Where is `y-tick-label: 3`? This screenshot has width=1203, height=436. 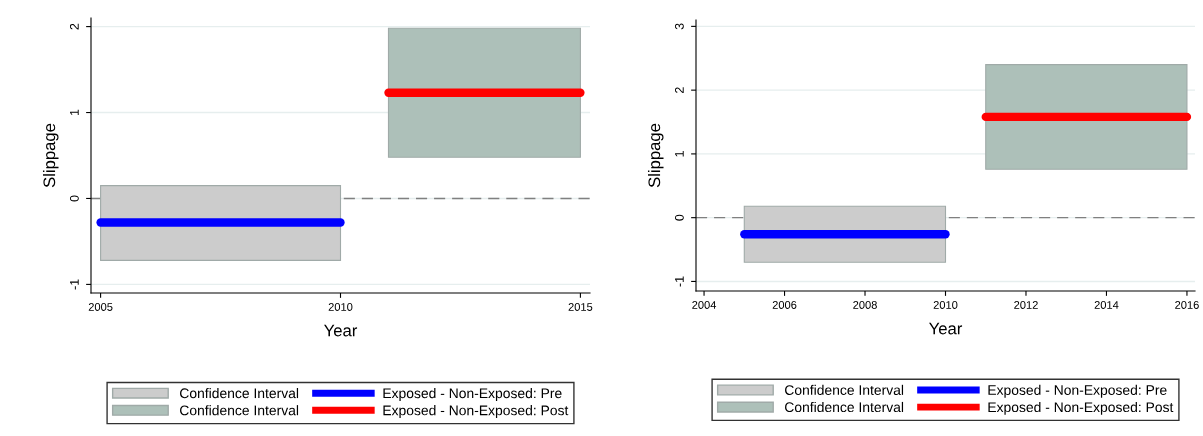
y-tick-label: 3 is located at coordinates (679, 26).